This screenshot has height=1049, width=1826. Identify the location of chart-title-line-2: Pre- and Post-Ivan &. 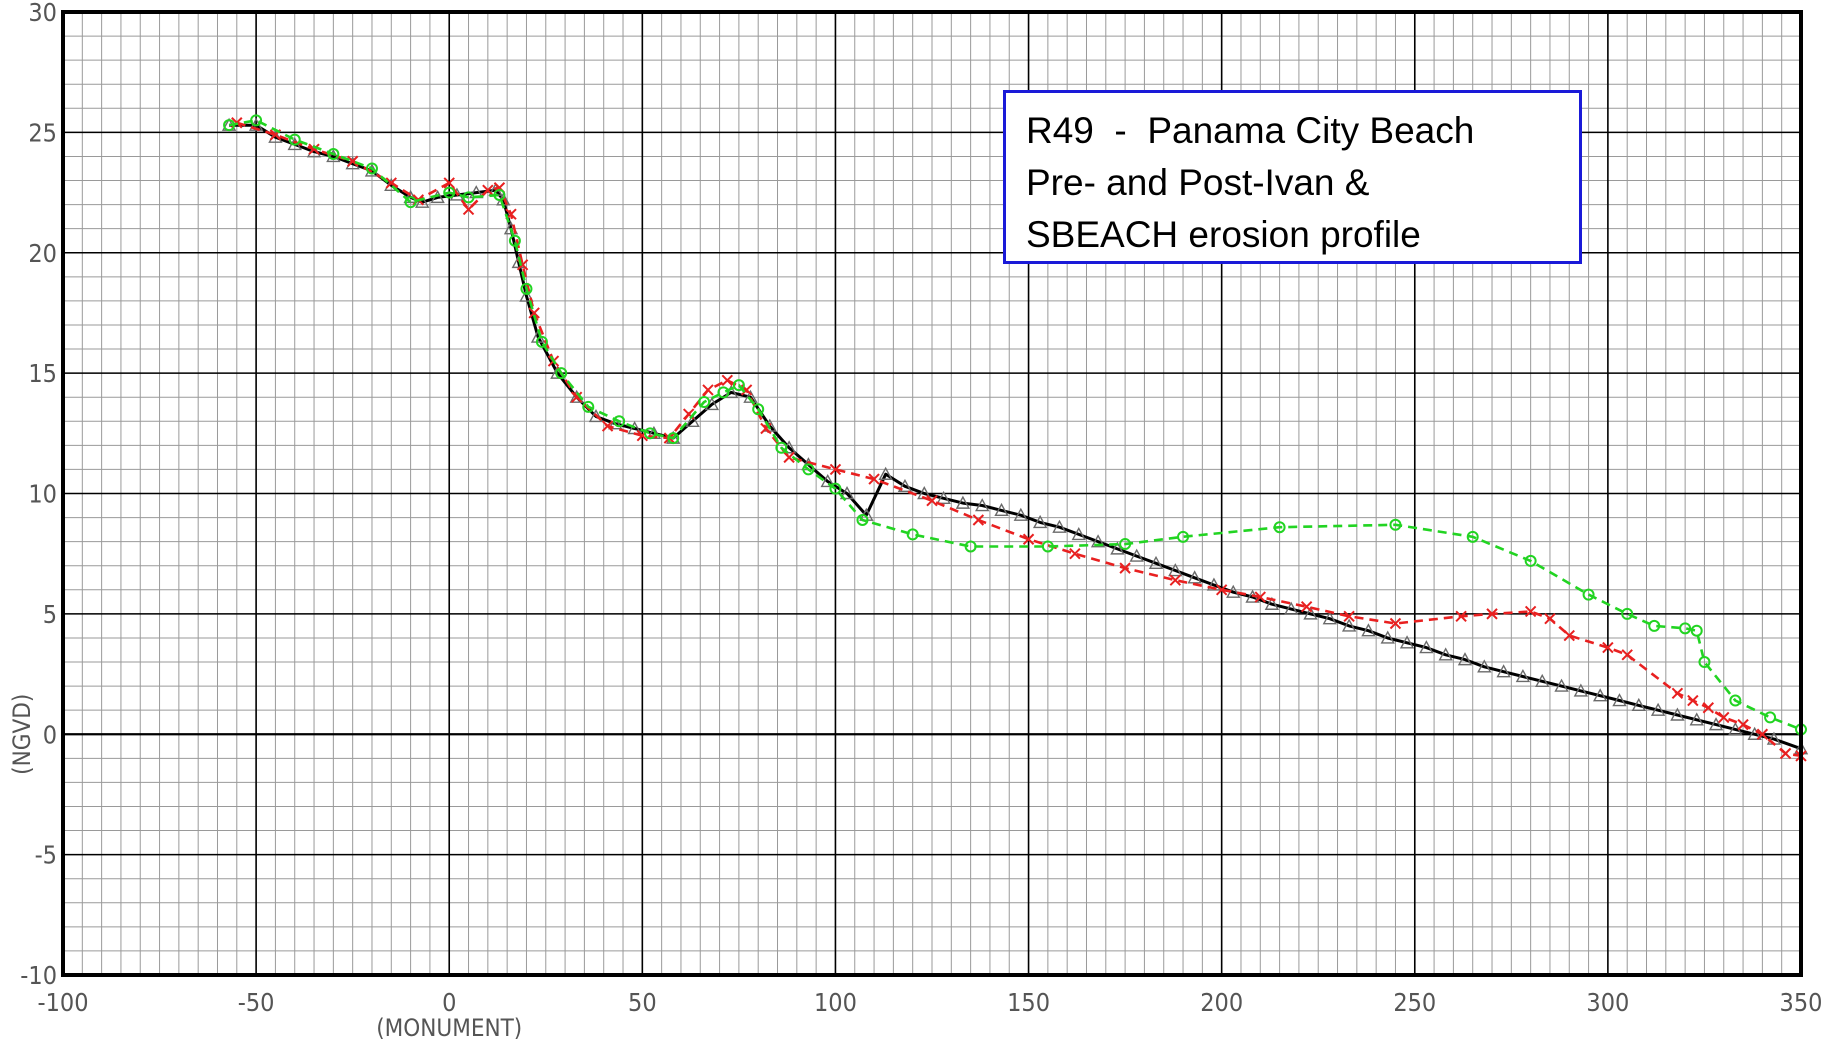
(1198, 182).